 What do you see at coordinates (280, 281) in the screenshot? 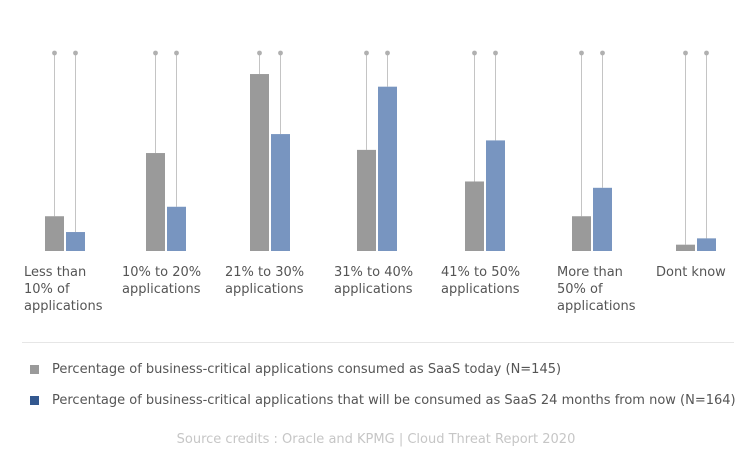
I see `category-label-2: 21% to 30% applications` at bounding box center [280, 281].